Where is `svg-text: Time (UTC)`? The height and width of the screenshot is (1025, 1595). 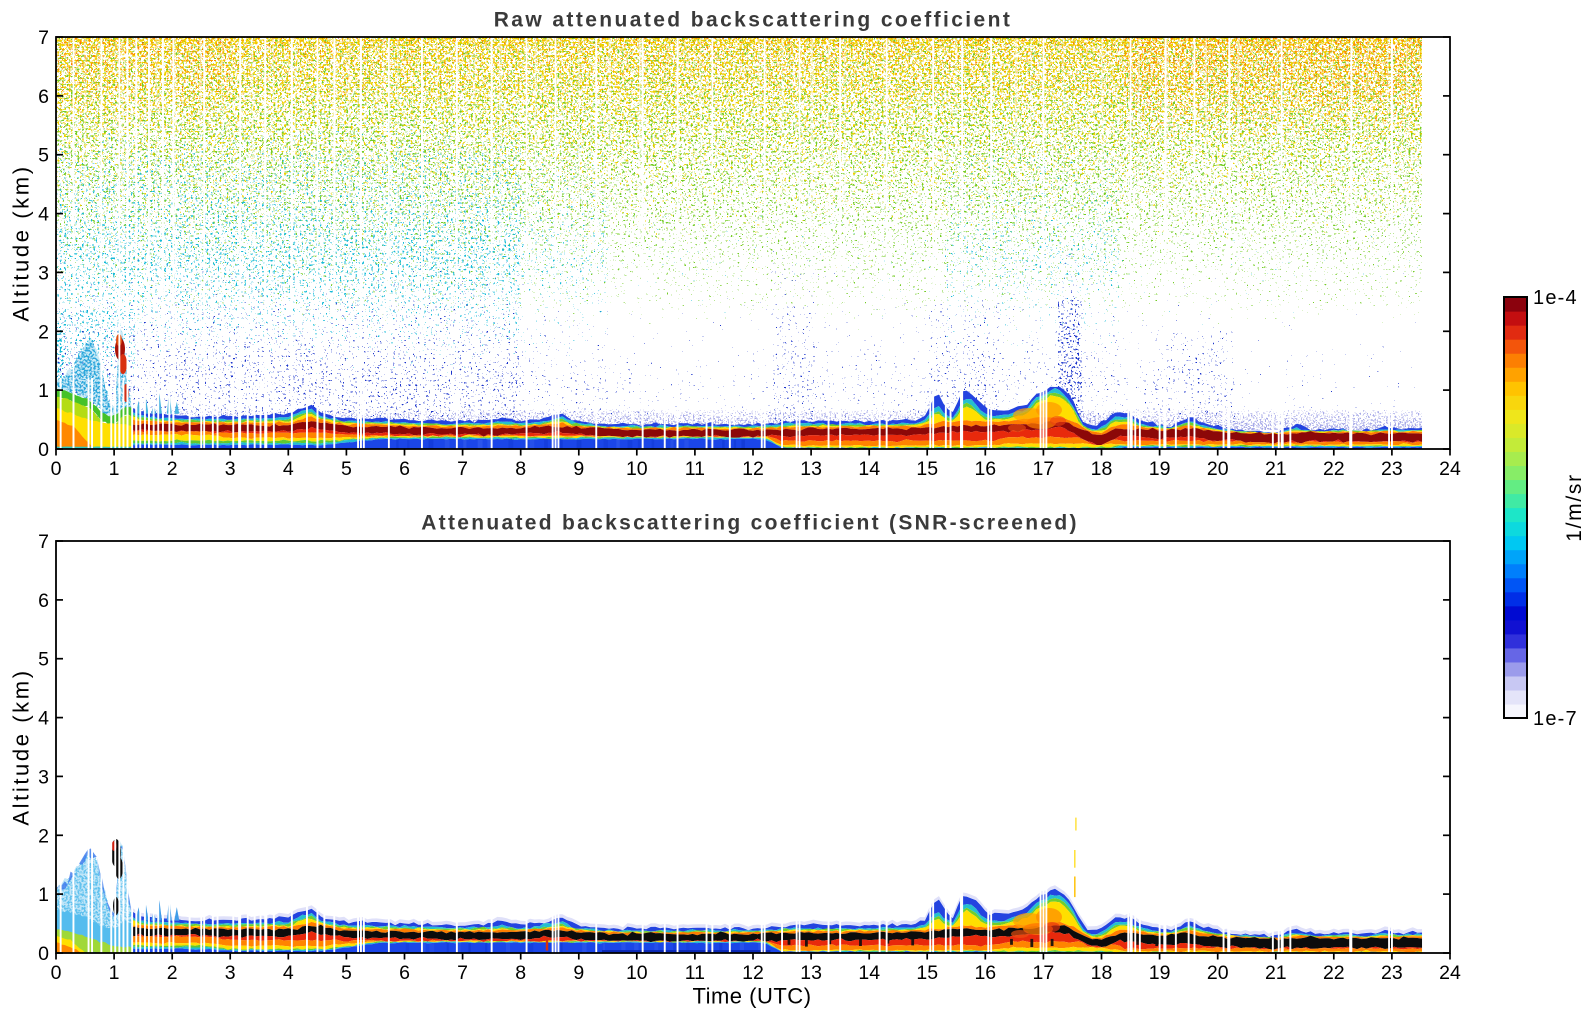
svg-text: Time (UTC) is located at coordinates (751, 996).